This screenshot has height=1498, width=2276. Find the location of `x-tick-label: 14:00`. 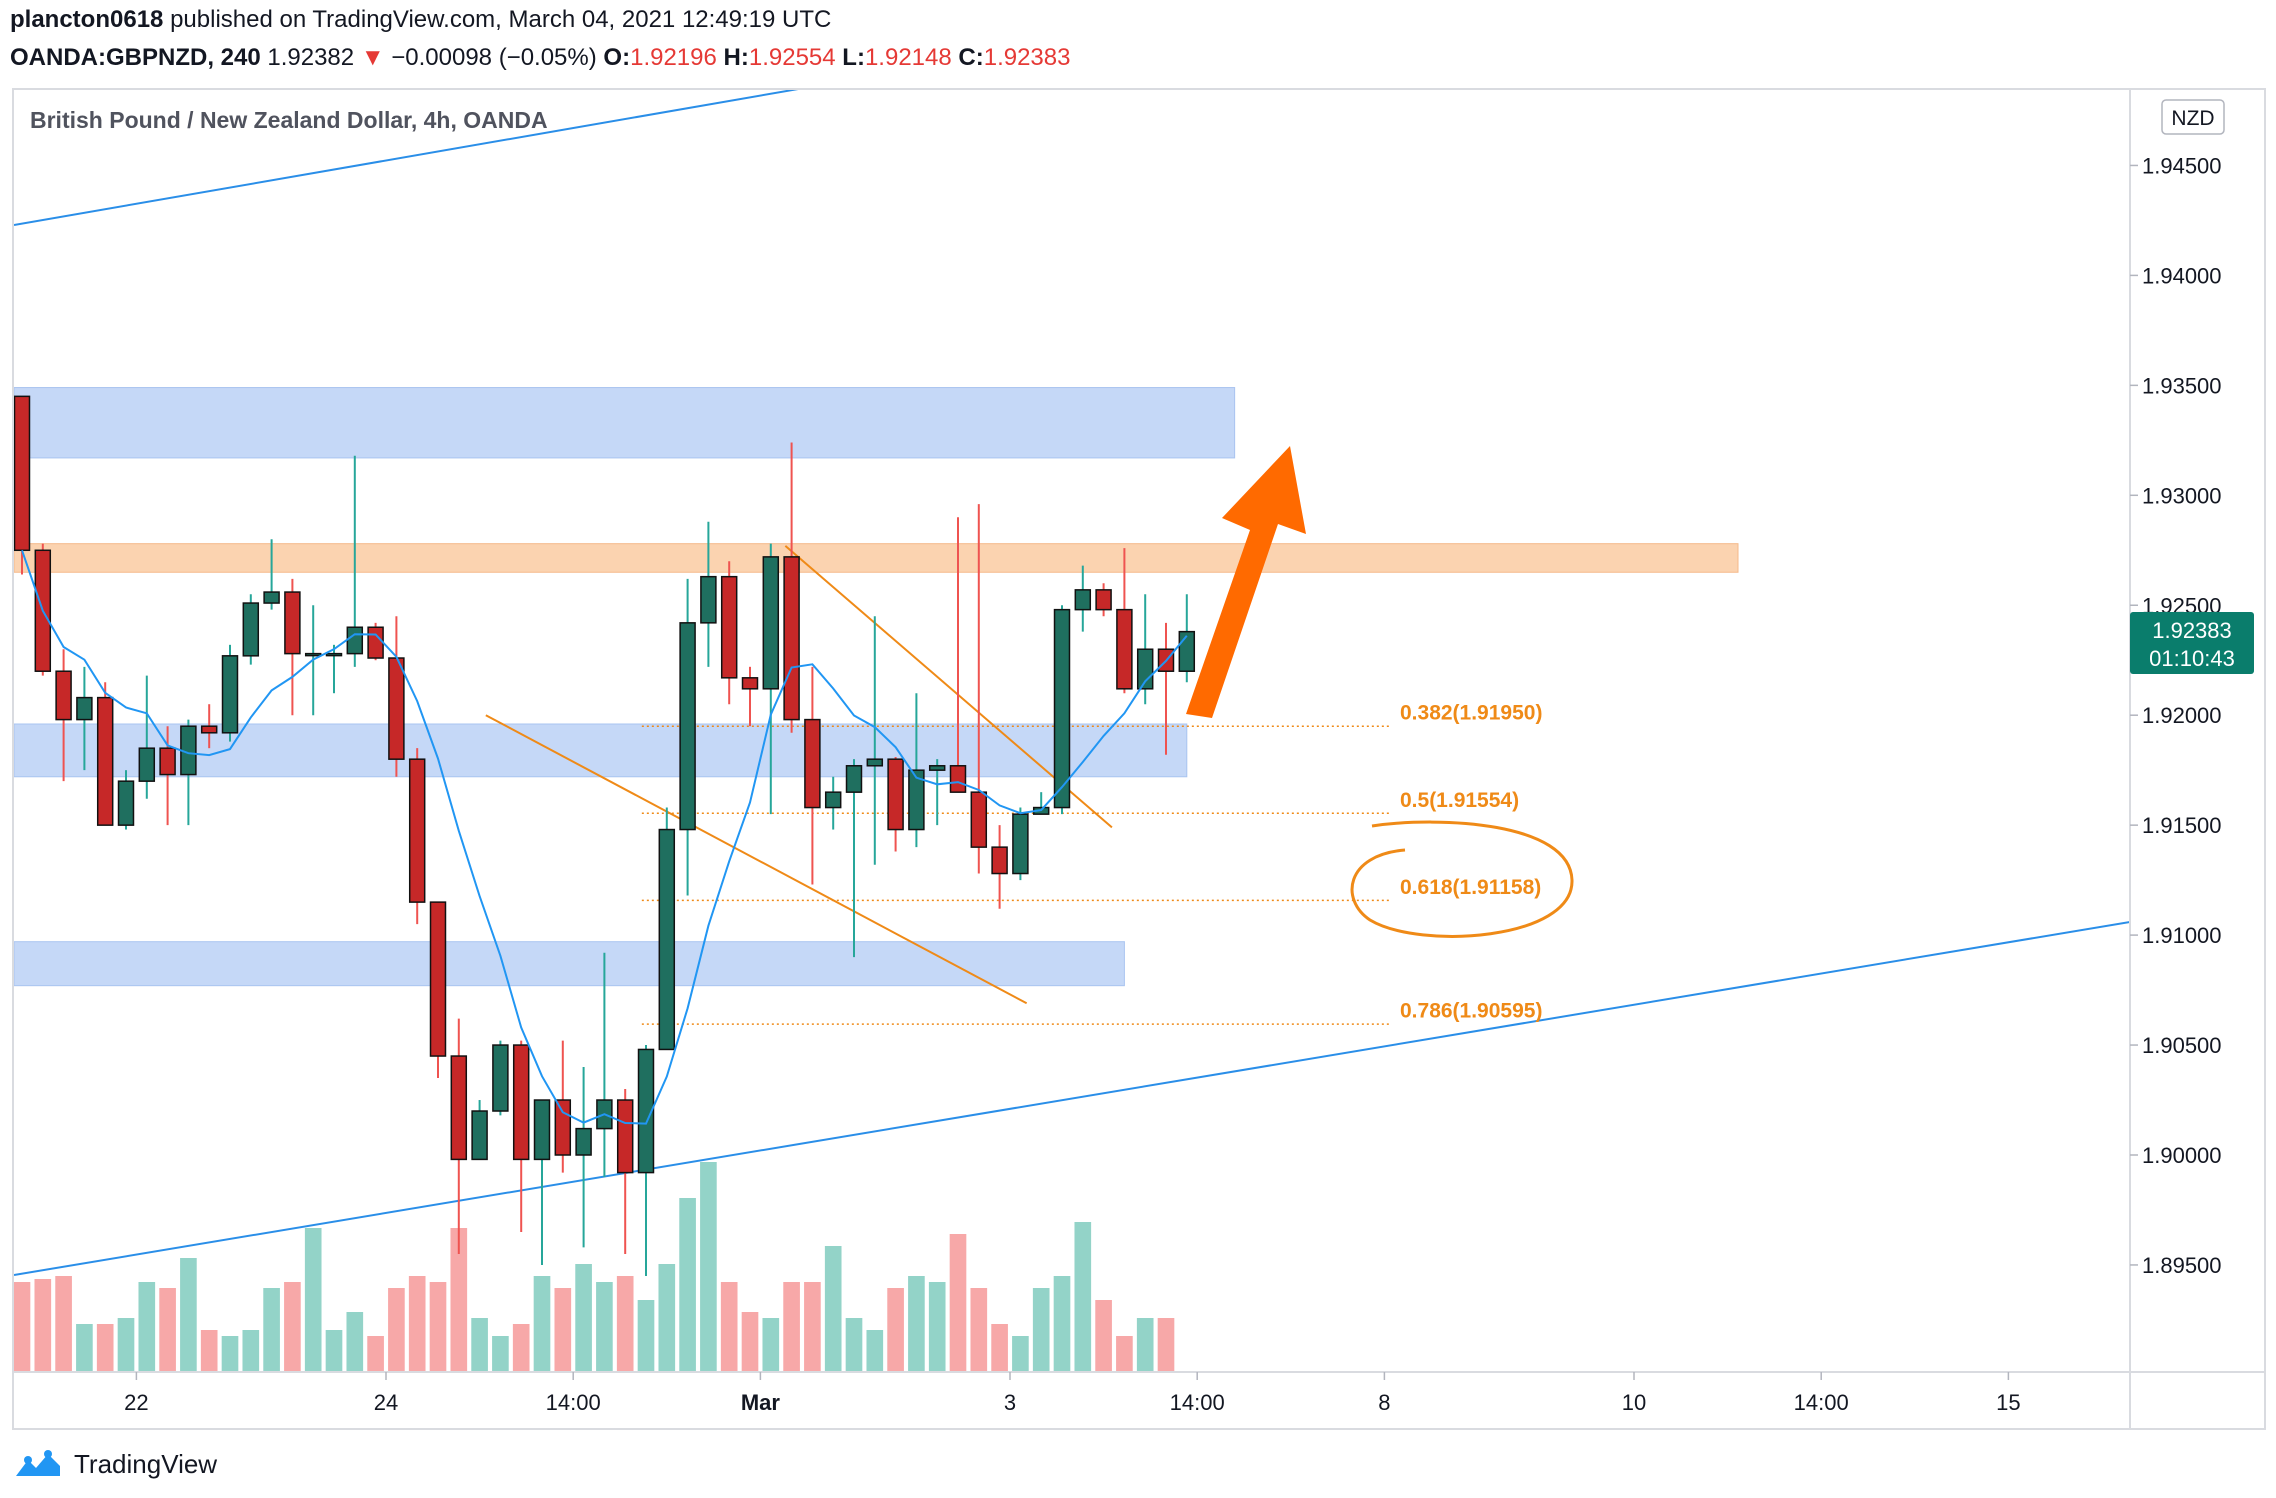

x-tick-label: 14:00 is located at coordinates (573, 1402).